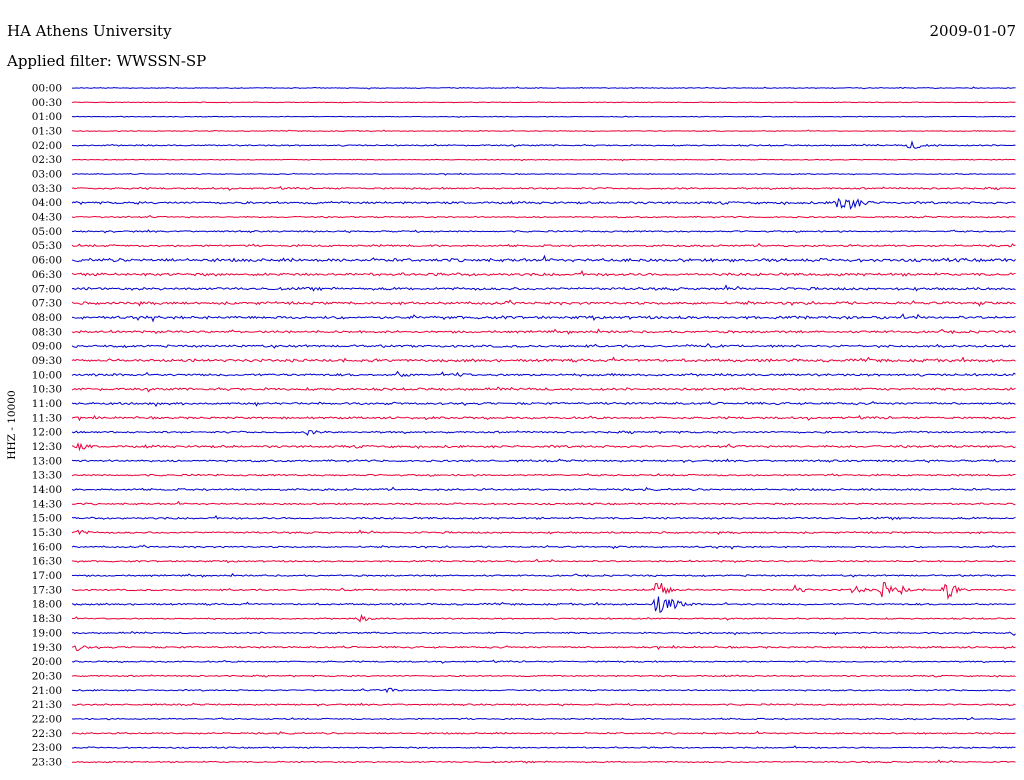 The image size is (1024, 780). What do you see at coordinates (47, 318) in the screenshot?
I see `tick-label: 08:00` at bounding box center [47, 318].